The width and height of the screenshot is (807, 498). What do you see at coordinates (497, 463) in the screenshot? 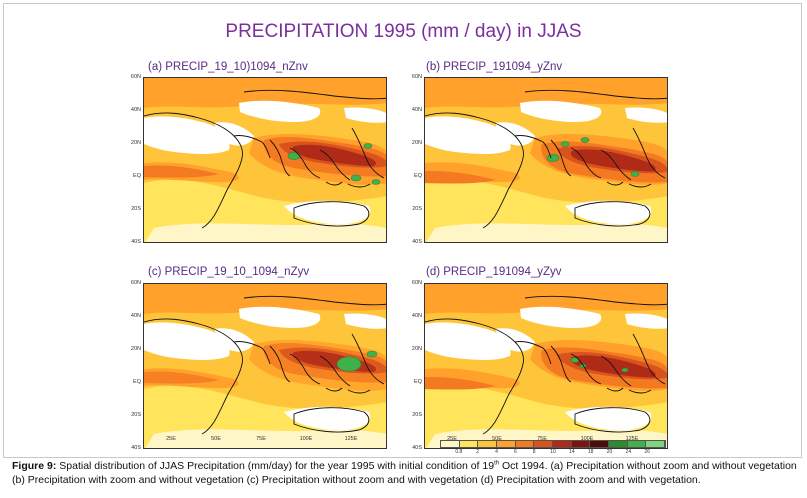
I see `caption-sup: th` at bounding box center [497, 463].